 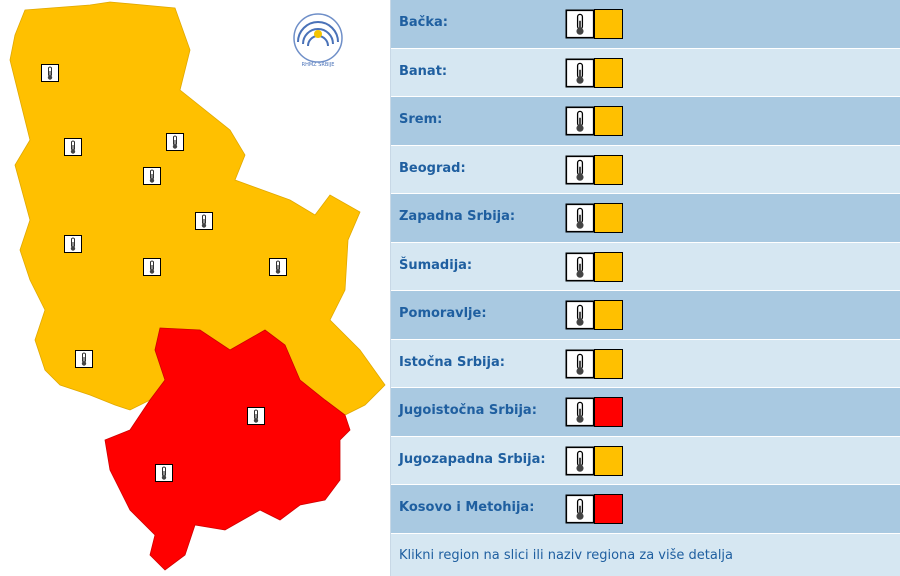 I want to click on region-name: Istočna Srbija:, so click(x=452, y=362).